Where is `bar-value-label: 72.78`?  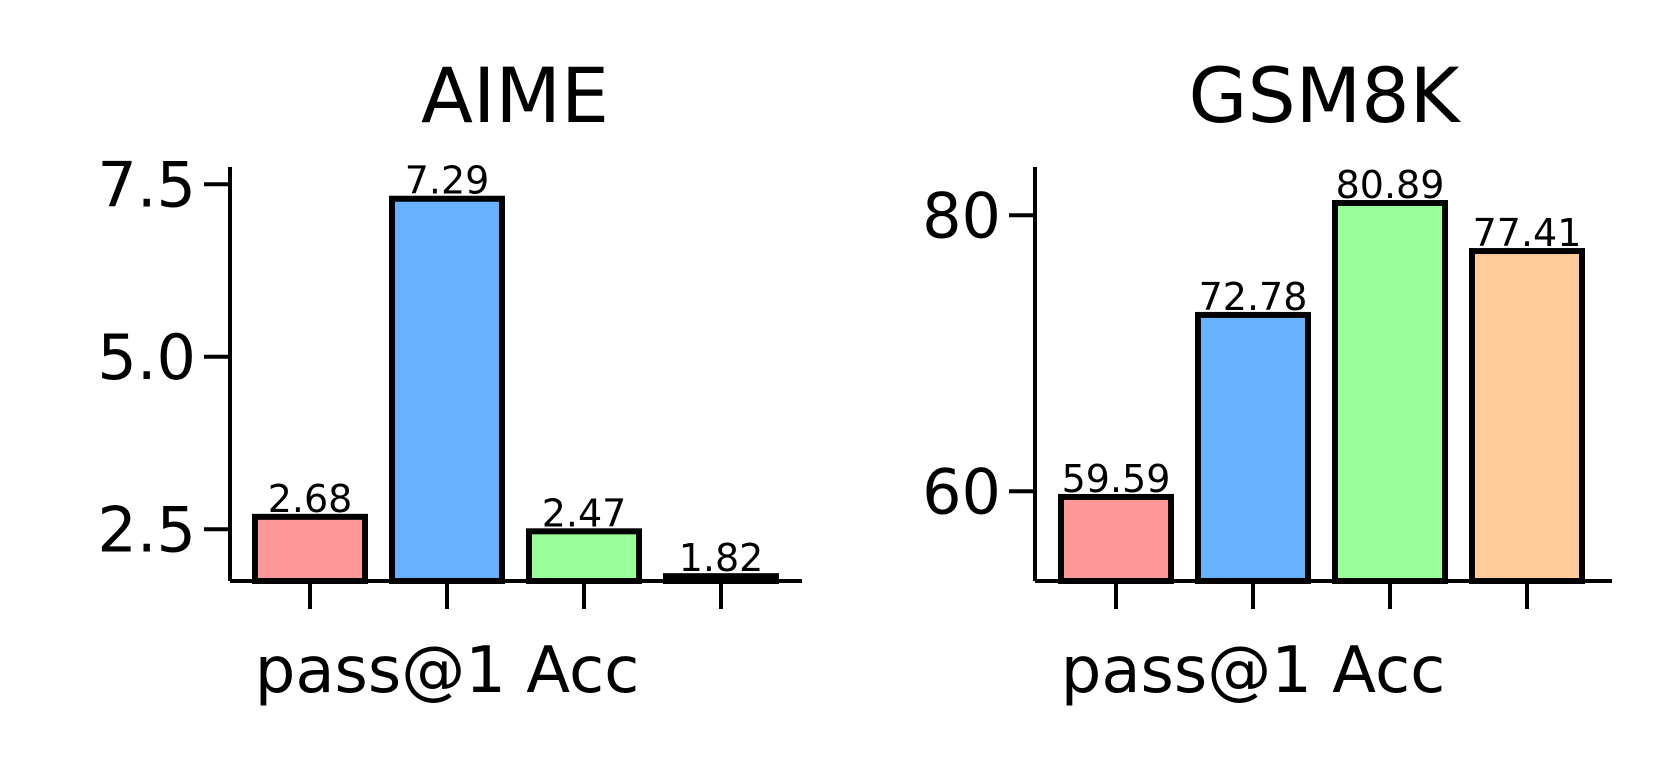 bar-value-label: 72.78 is located at coordinates (1253, 297).